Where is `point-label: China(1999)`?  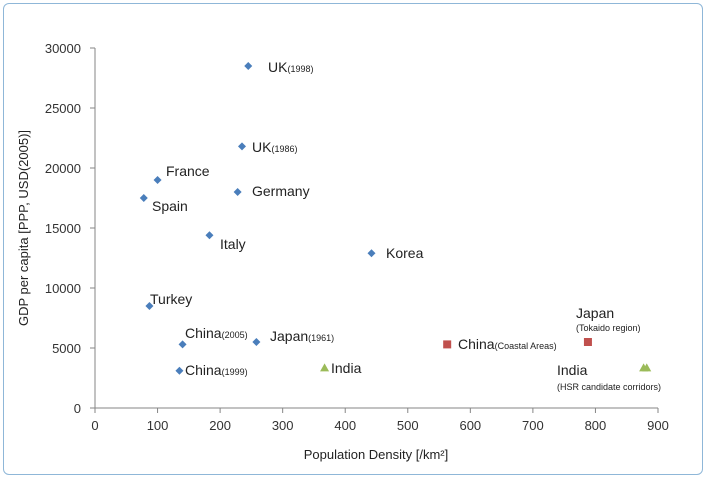 point-label: China(1999) is located at coordinates (216, 370).